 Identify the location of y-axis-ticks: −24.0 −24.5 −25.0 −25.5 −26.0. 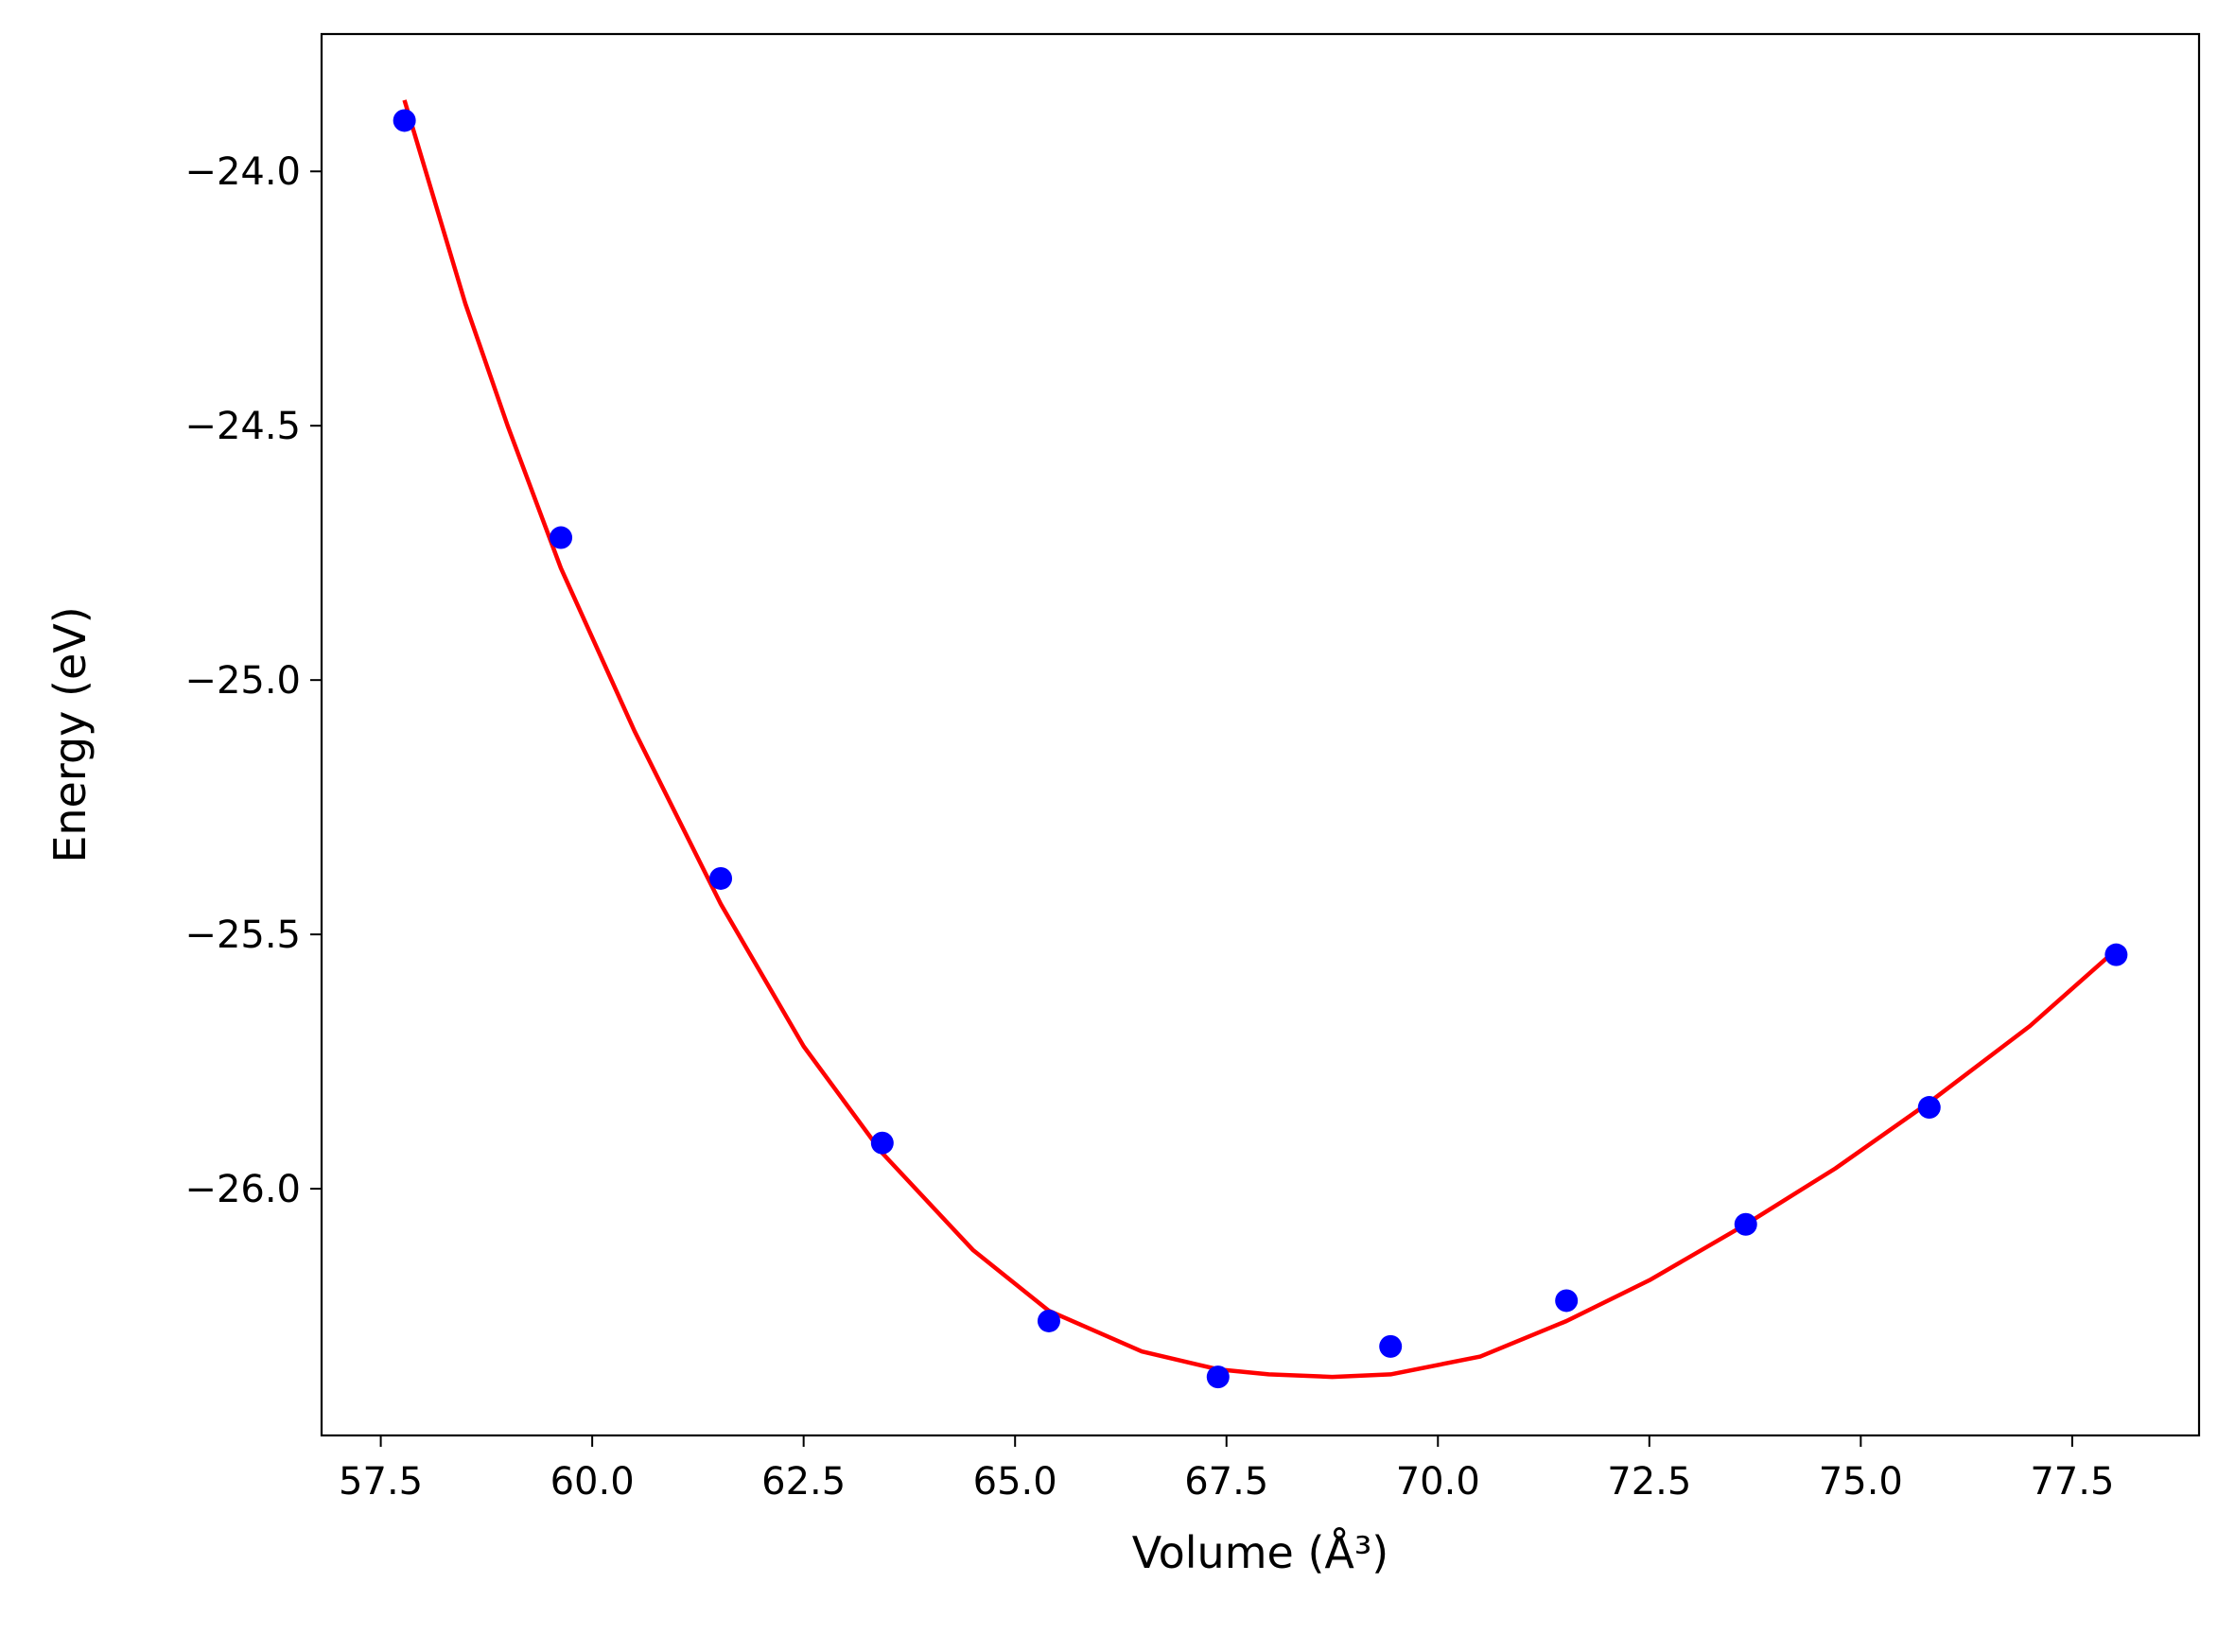
(253, 681).